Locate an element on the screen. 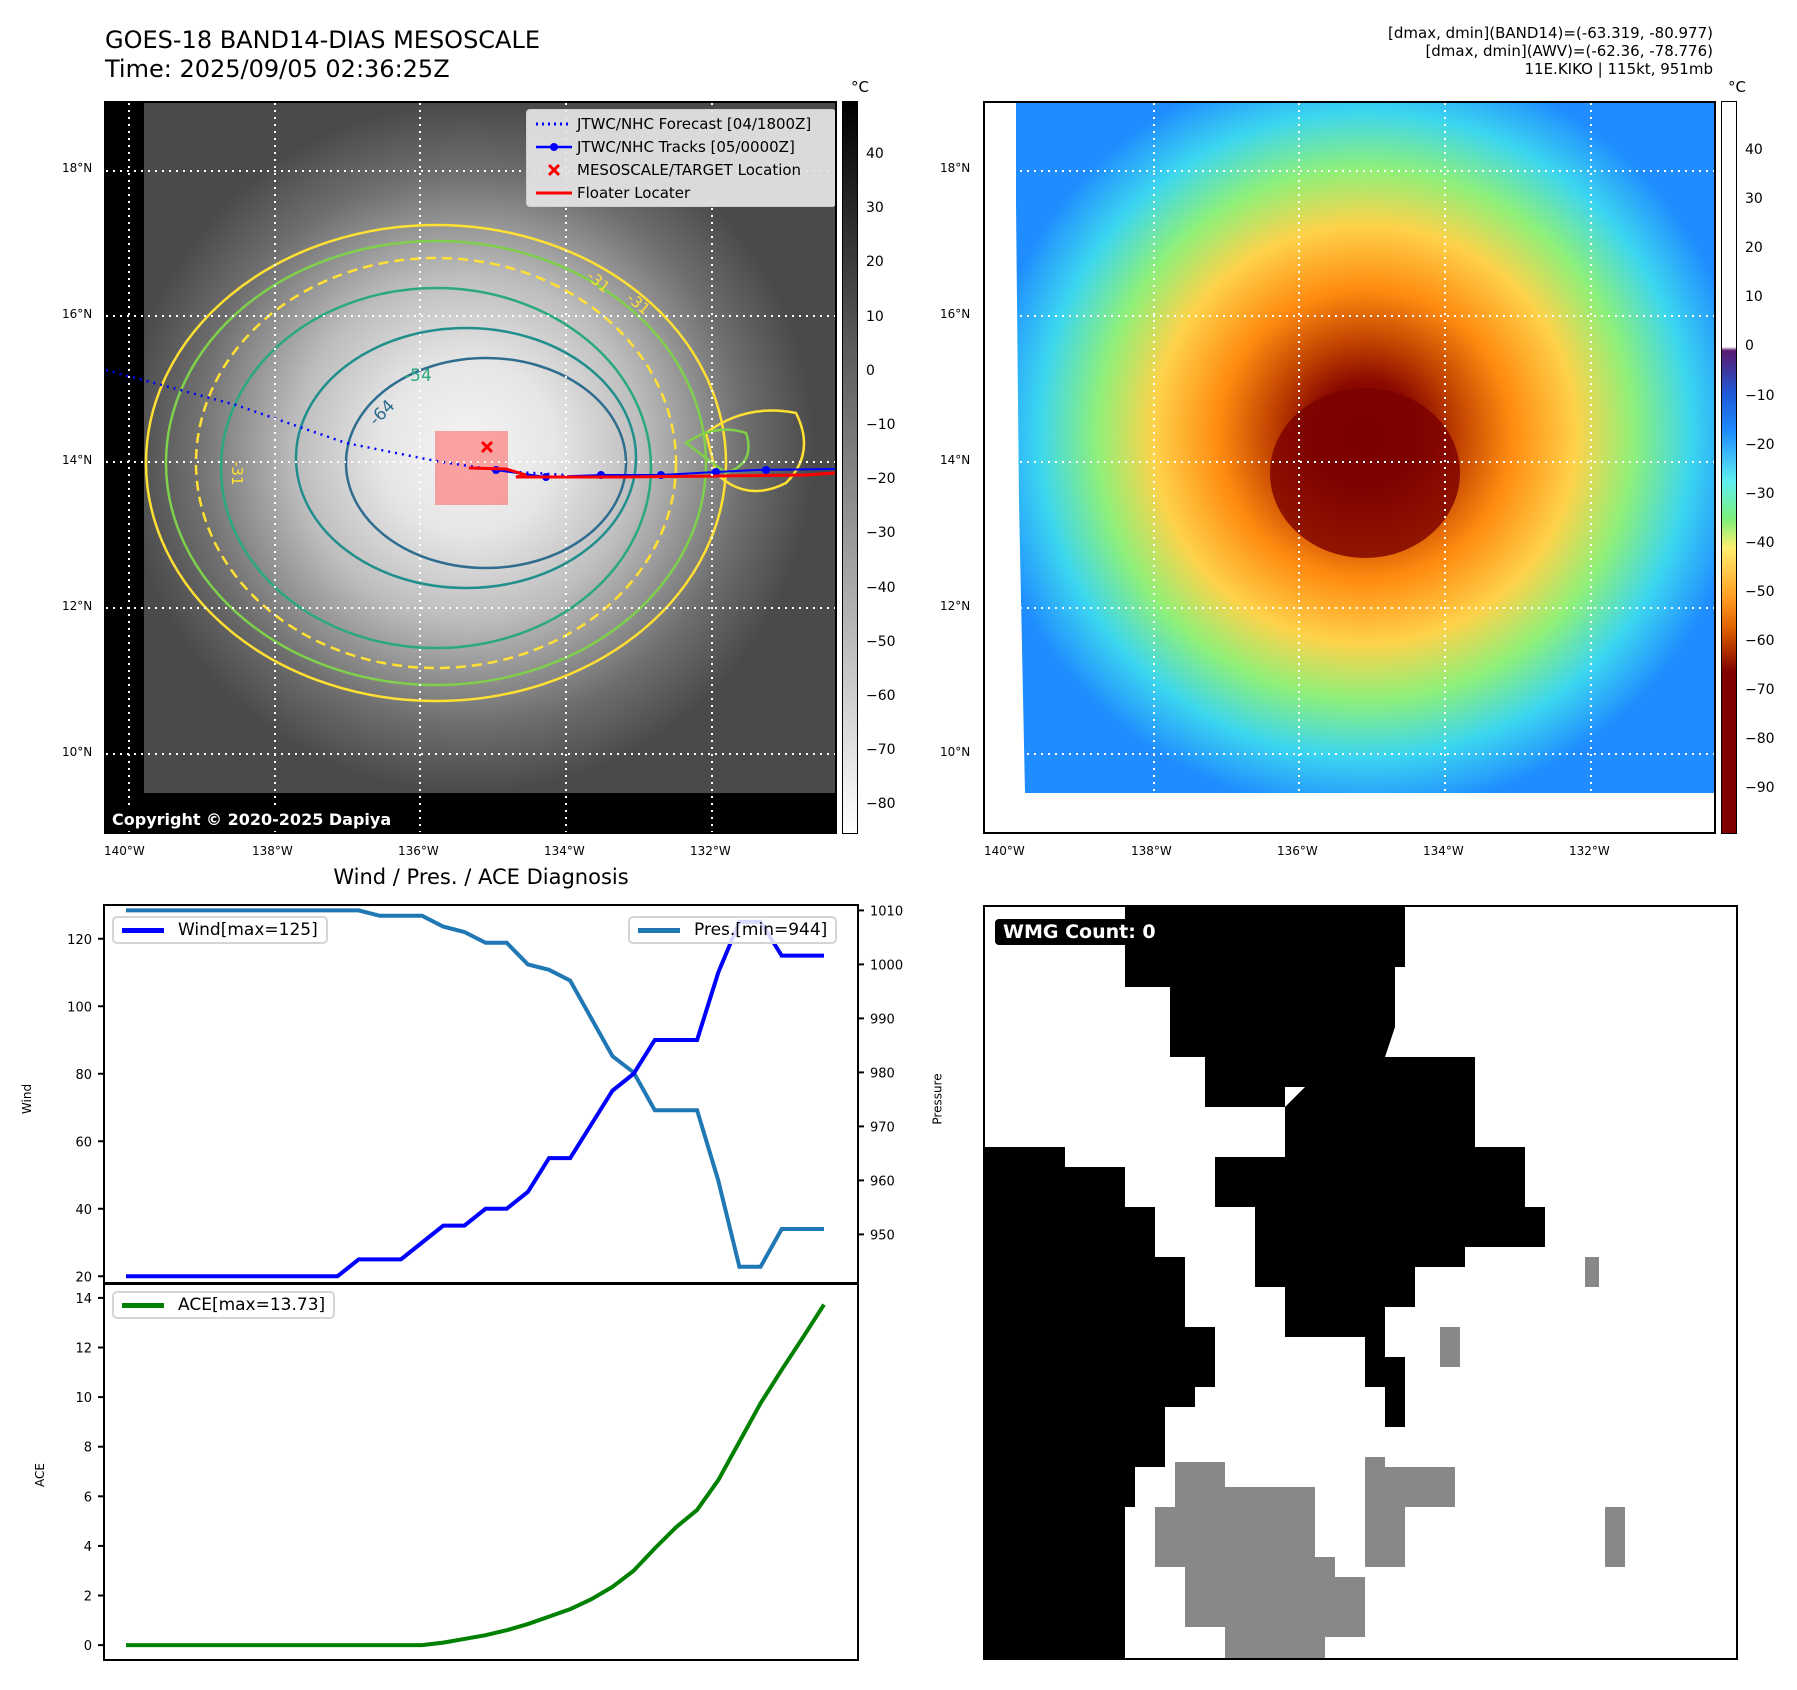 The width and height of the screenshot is (1797, 1690). left-lon-tick-132: 132°W is located at coordinates (710, 851).